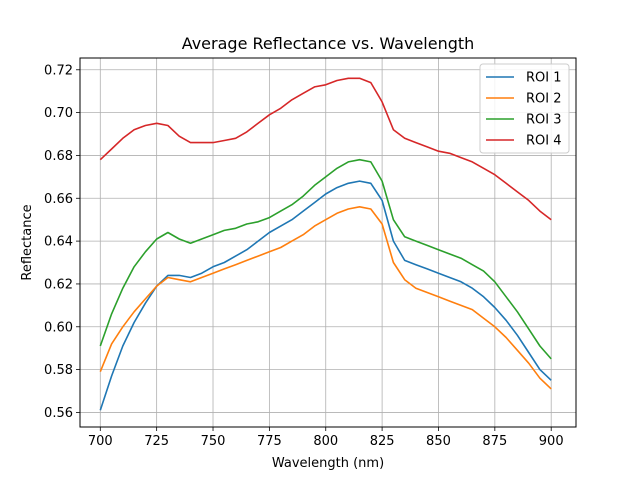  I want to click on x-tick-label: 750, so click(213, 441).